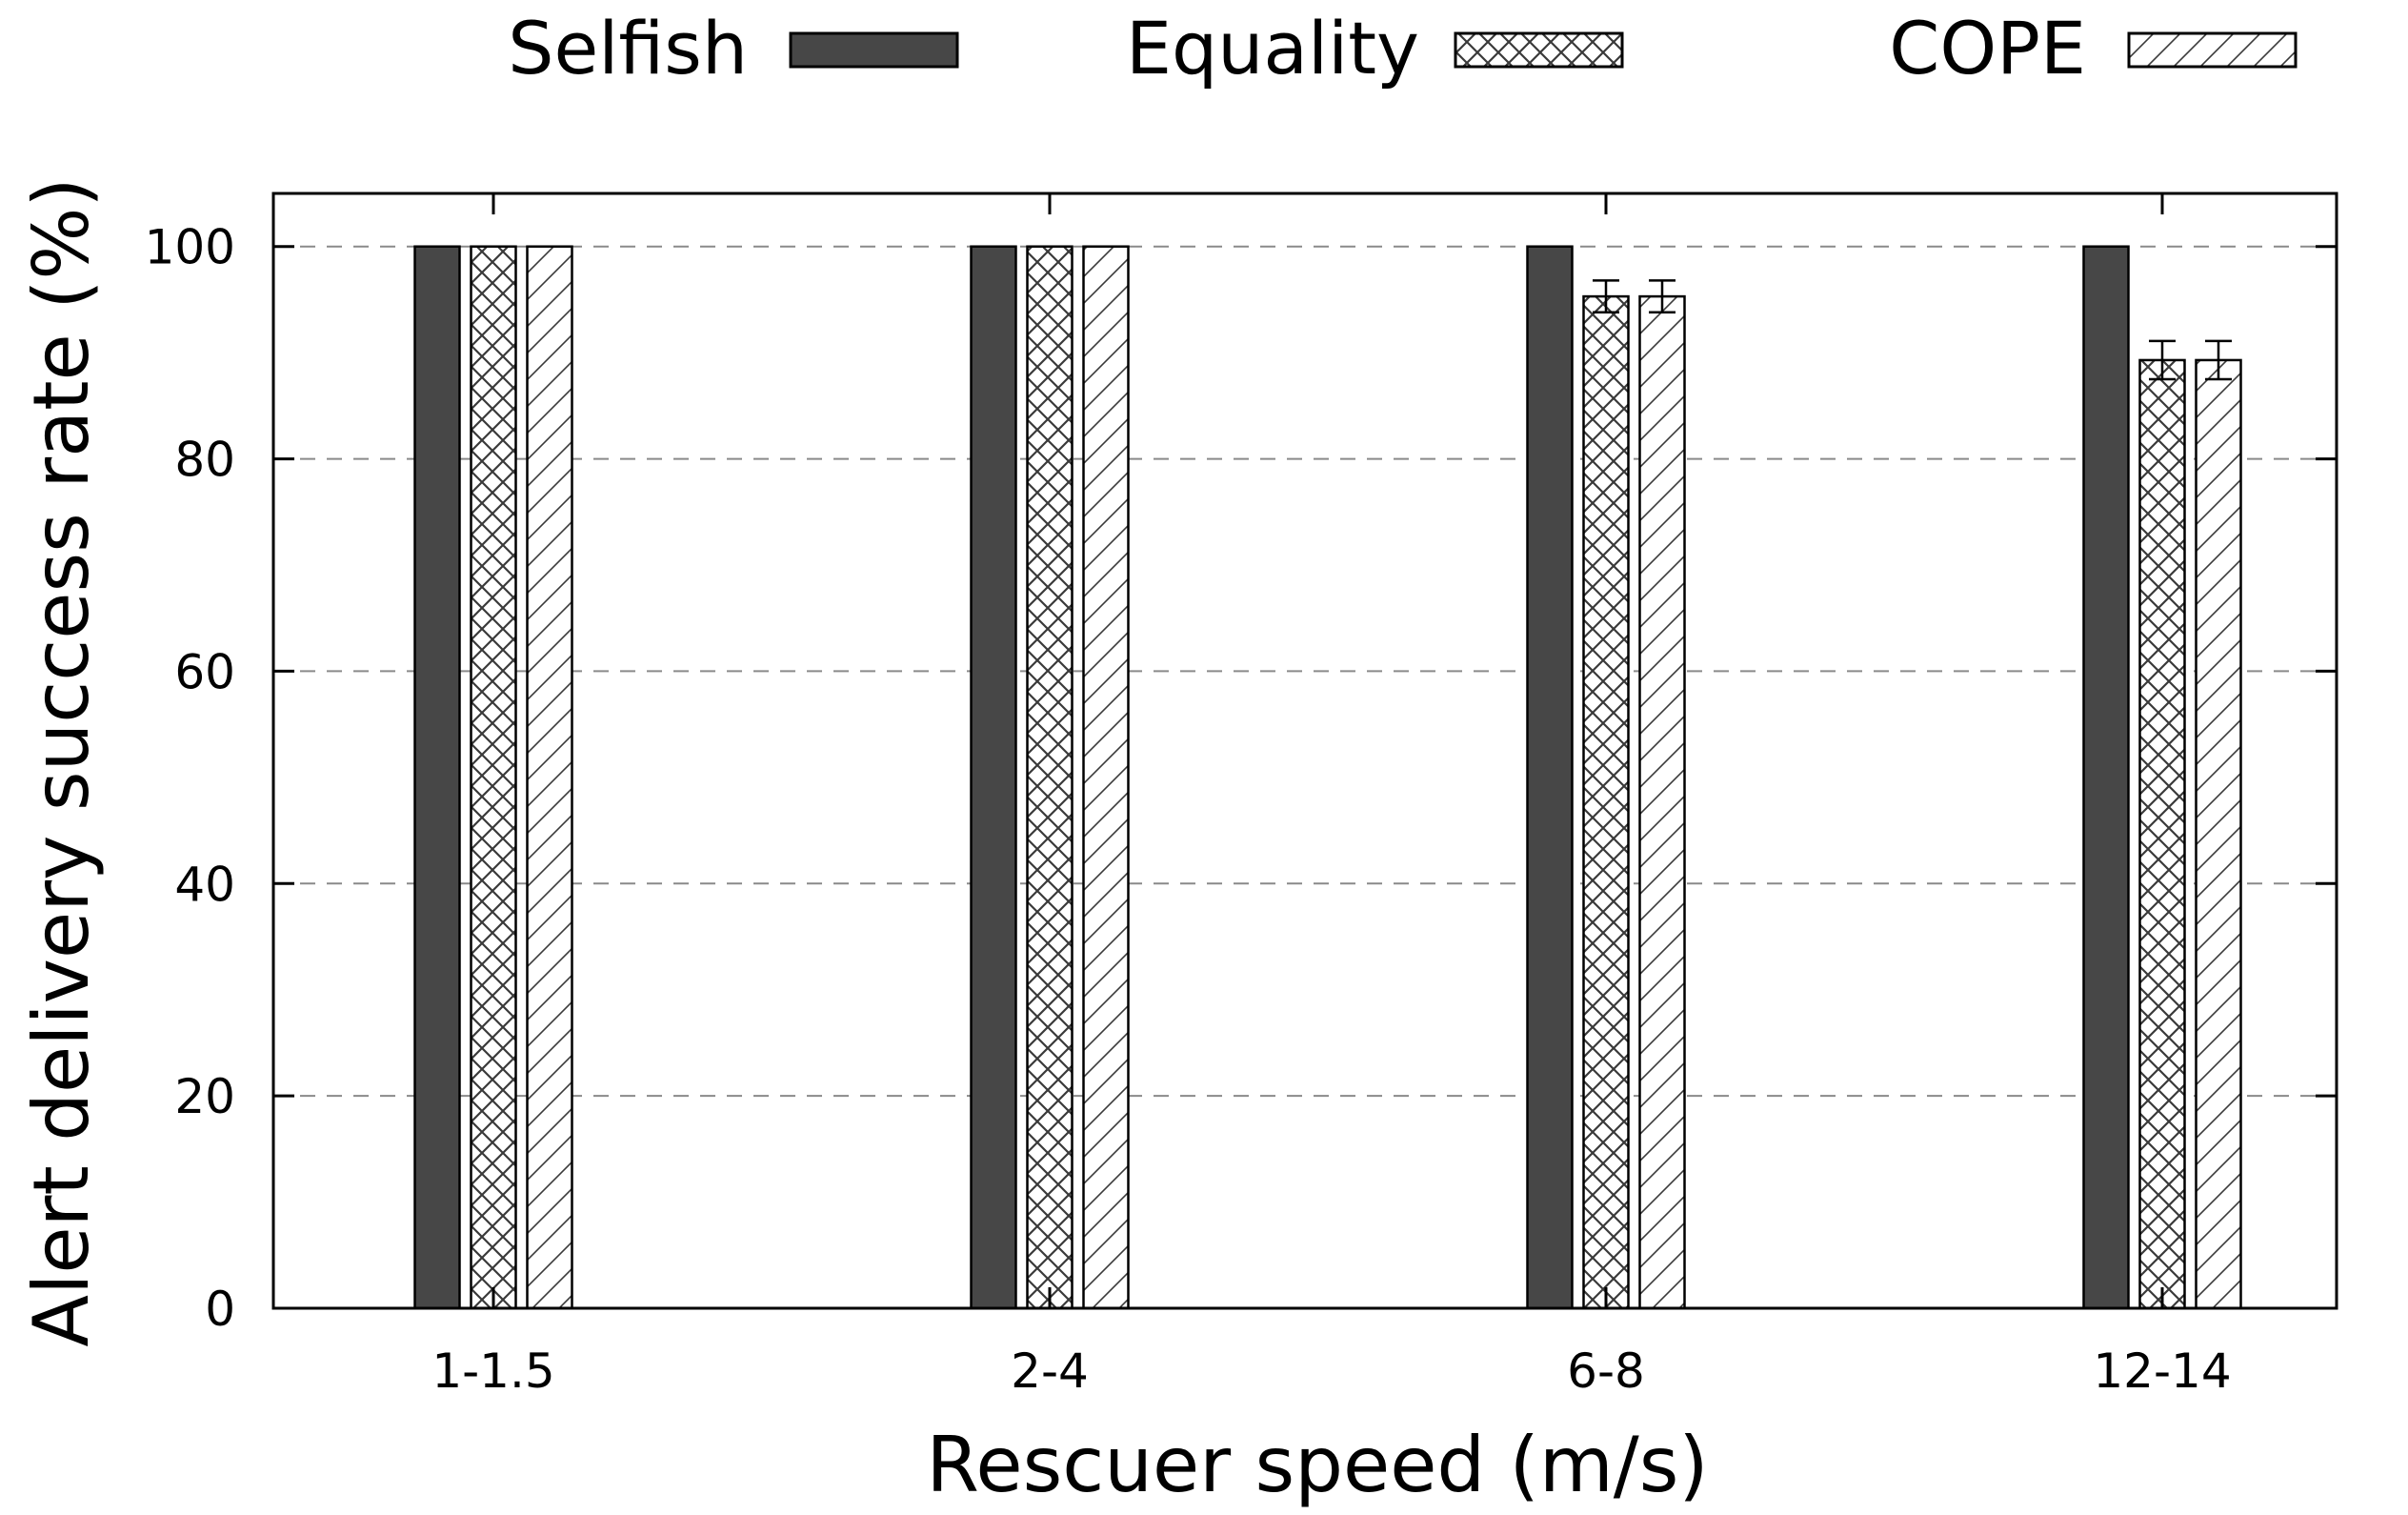  Describe the element at coordinates (2162, 1371) in the screenshot. I see `x-tick-label: 12-14` at that location.